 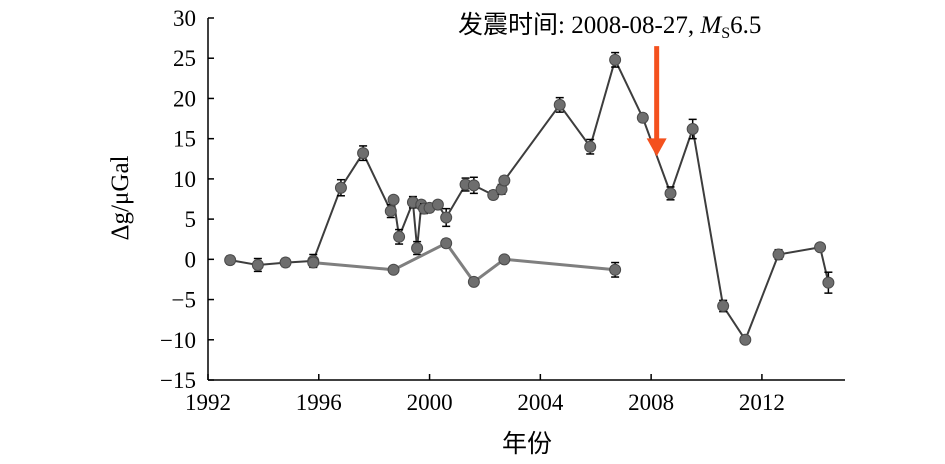 I want to click on earthquake-arrow-head, so click(x=656, y=147).